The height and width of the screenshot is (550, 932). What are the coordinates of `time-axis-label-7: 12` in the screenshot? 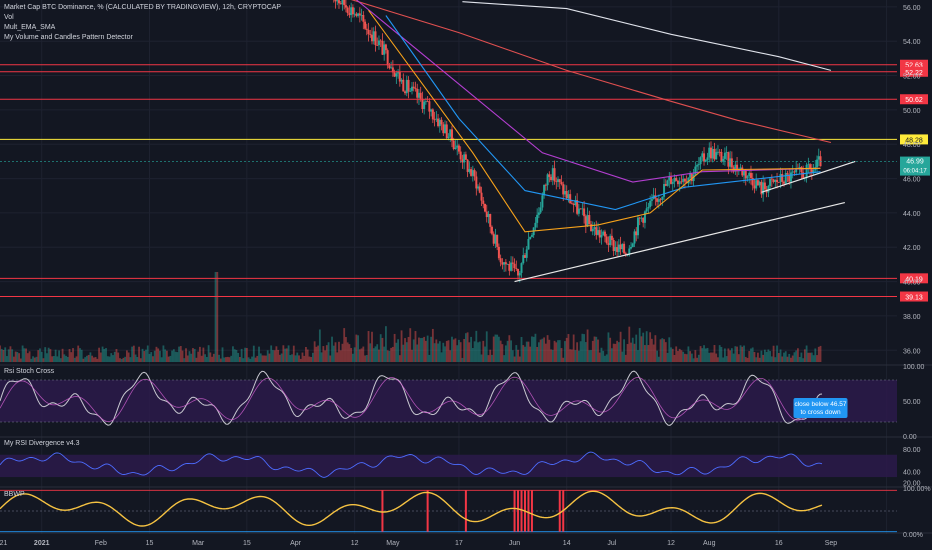 It's located at (355, 543).